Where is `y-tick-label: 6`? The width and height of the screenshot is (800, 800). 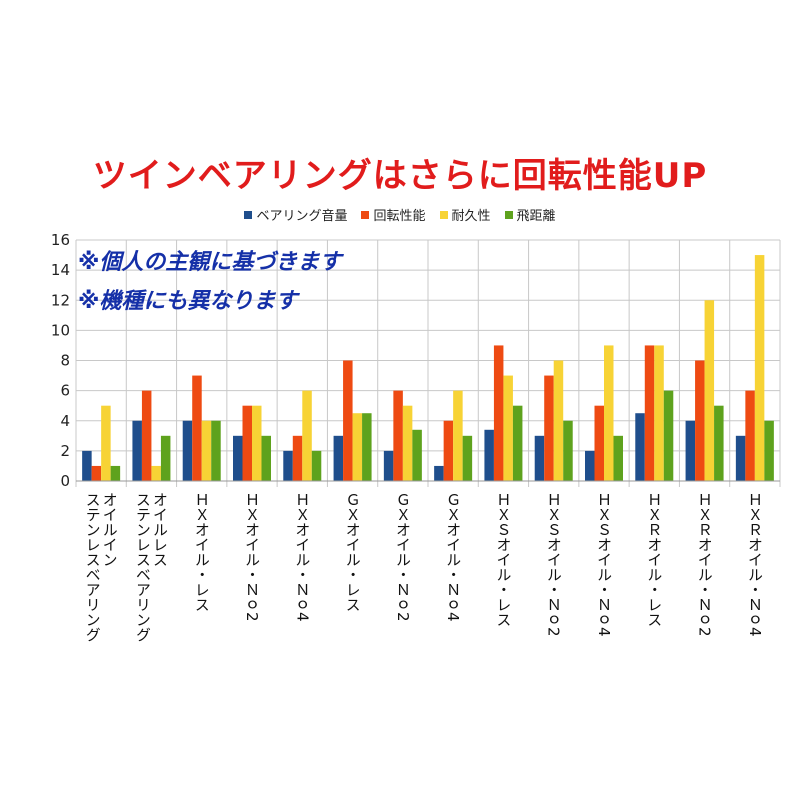
y-tick-label: 6 is located at coordinates (65, 391).